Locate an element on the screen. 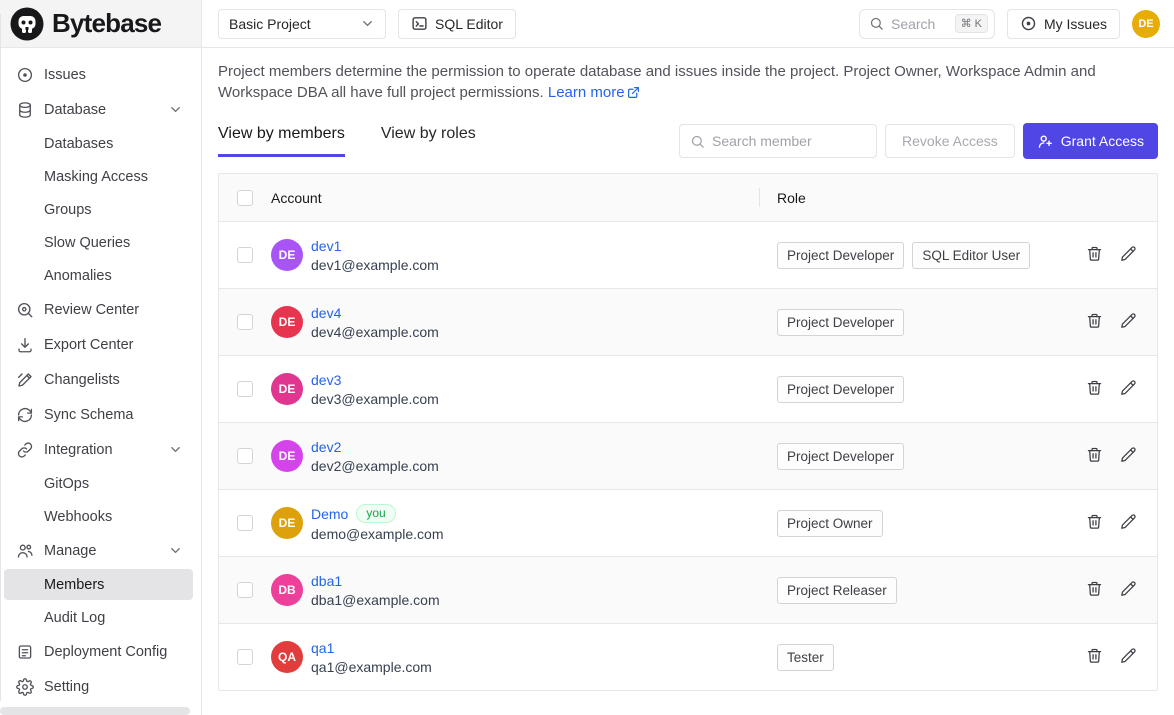 This screenshot has height=715, width=1174. sidebar-item-webhooks: Webhooks is located at coordinates (98, 516).